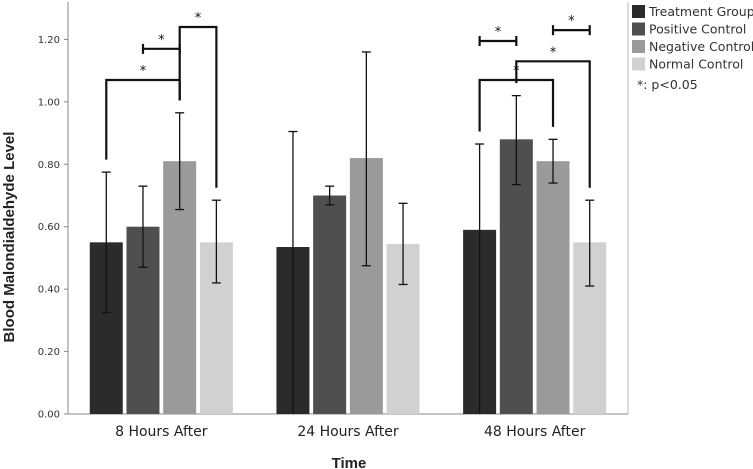 This screenshot has height=469, width=753. I want to click on y-tick-label: 0.00, so click(49, 415).